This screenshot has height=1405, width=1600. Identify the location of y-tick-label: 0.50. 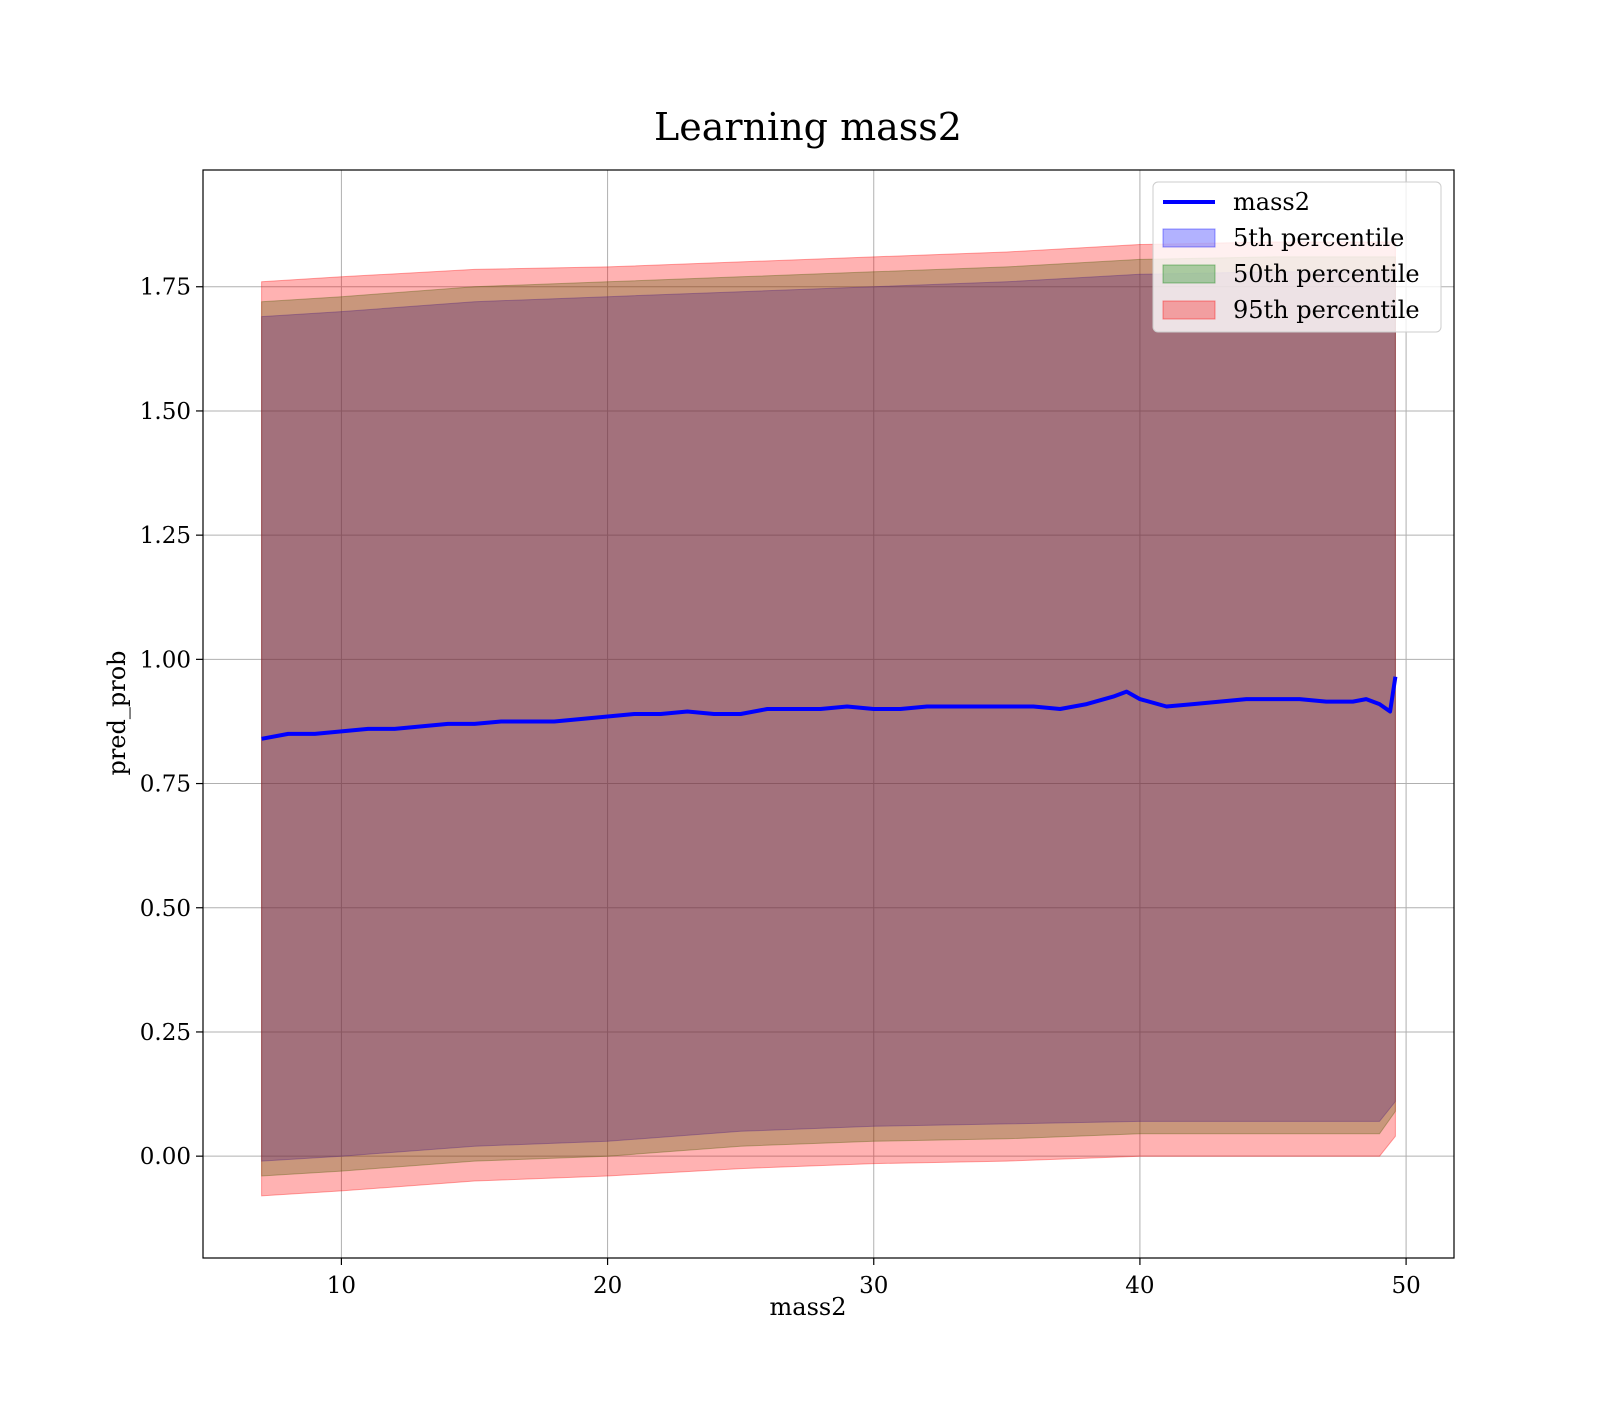
(165, 909).